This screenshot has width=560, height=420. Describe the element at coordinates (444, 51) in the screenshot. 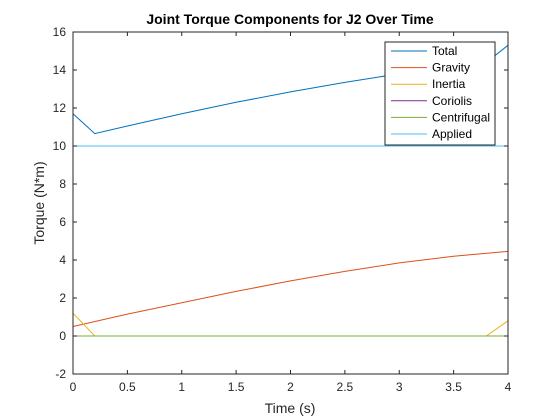

I see `legend-label-total: Total` at that location.